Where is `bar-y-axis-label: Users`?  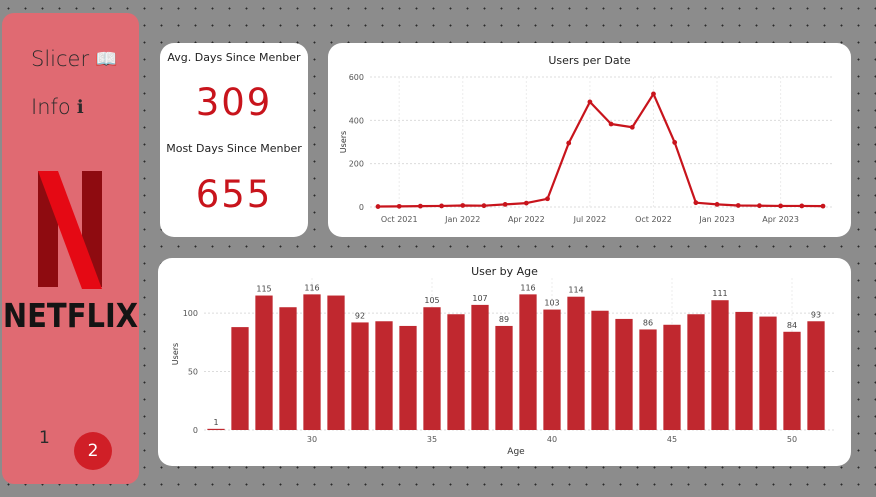
bar-y-axis-label: Users is located at coordinates (175, 354).